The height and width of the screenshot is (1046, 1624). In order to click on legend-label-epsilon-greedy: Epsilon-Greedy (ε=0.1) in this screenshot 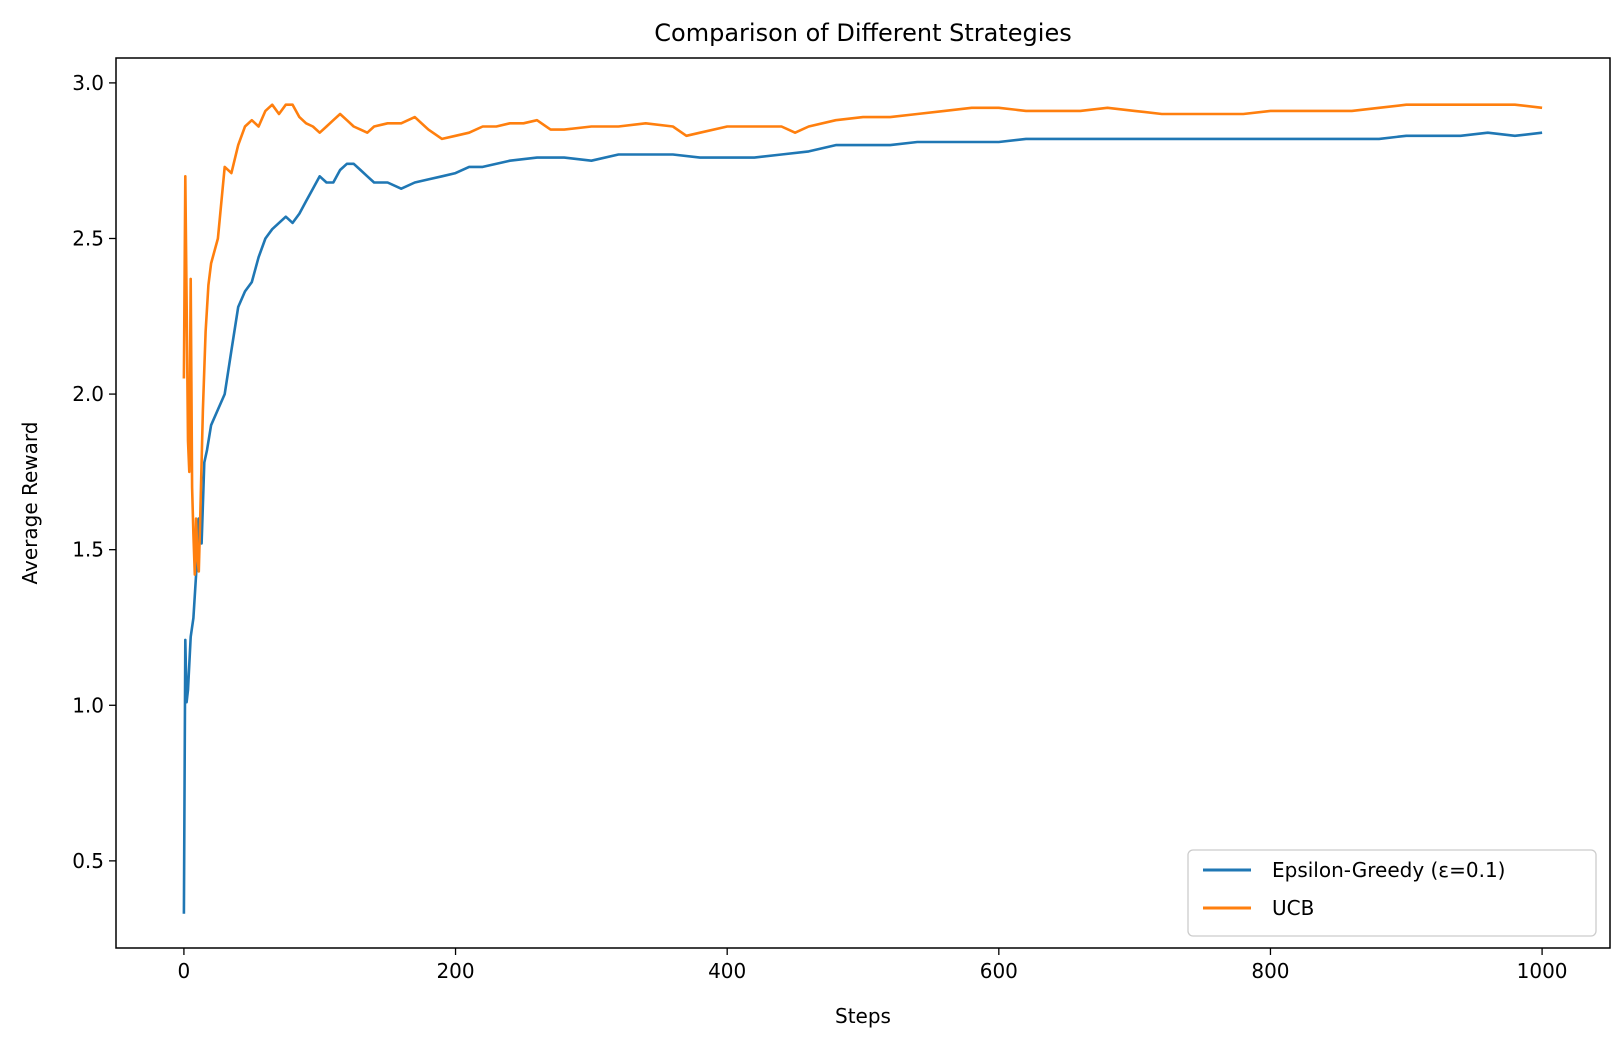, I will do `click(1389, 870)`.